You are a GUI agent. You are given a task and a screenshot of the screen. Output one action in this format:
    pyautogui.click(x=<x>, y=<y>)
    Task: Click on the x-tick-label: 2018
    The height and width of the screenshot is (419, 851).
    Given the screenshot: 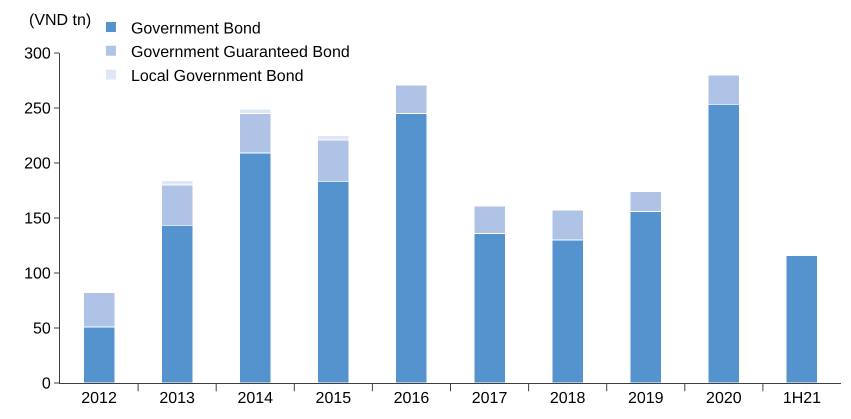 What is the action you would take?
    pyautogui.click(x=568, y=399)
    